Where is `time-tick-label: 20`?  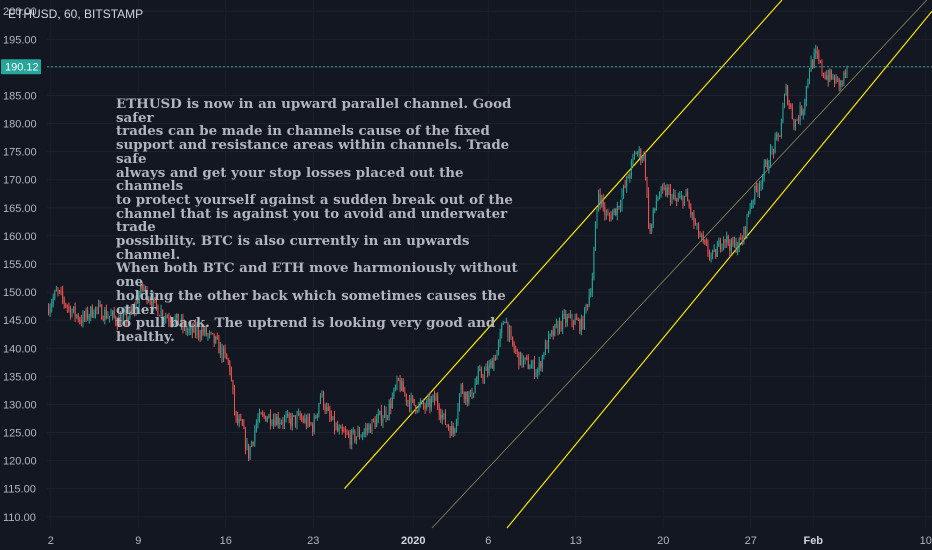
time-tick-label: 20 is located at coordinates (663, 541).